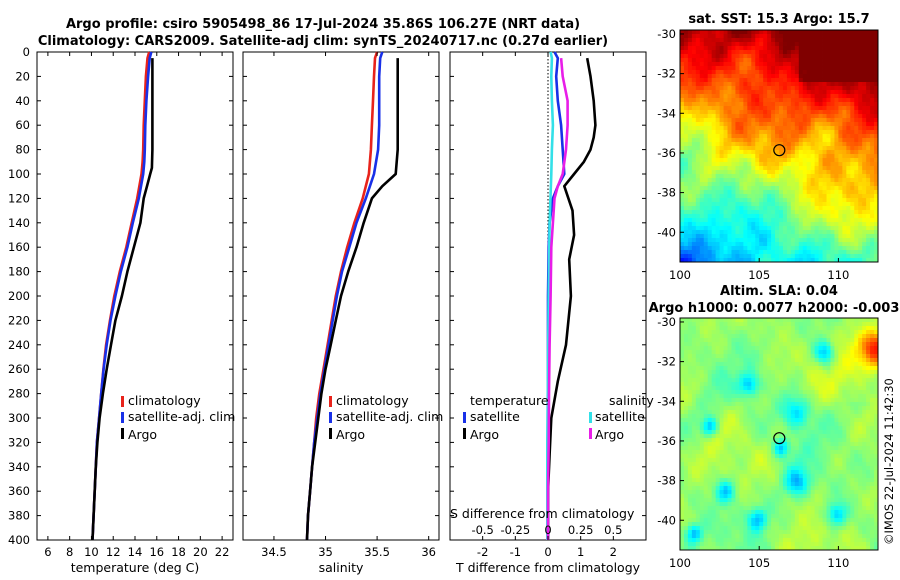  Describe the element at coordinates (135, 552) in the screenshot. I see `x-tick-label: 14` at that location.